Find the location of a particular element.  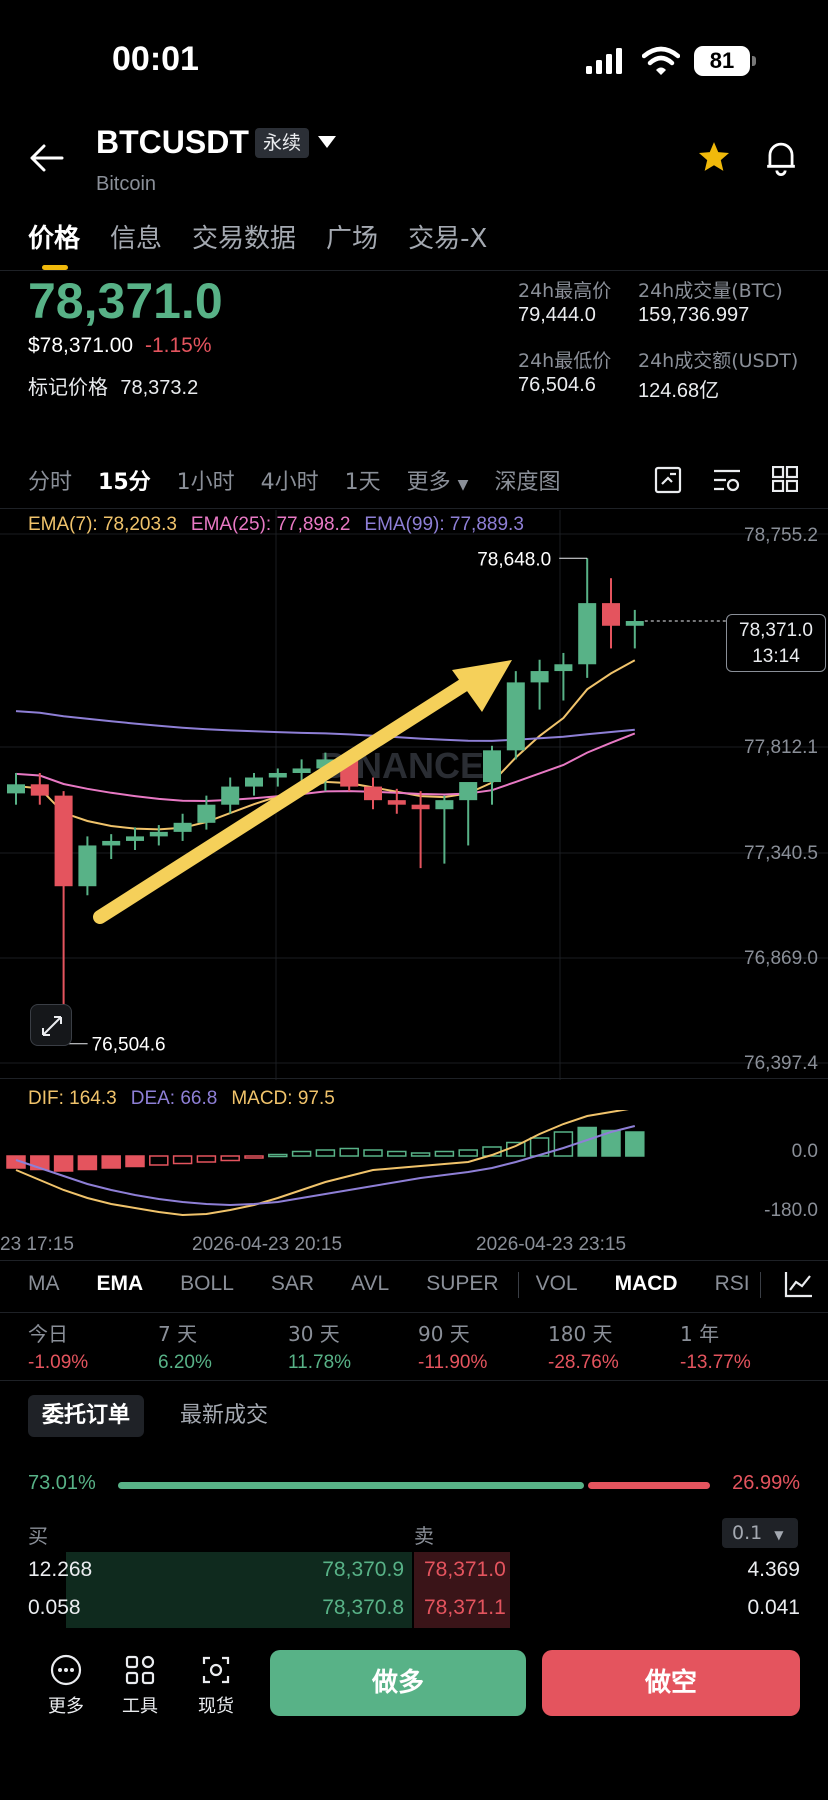

indicator-ma: MA is located at coordinates (44, 1283).